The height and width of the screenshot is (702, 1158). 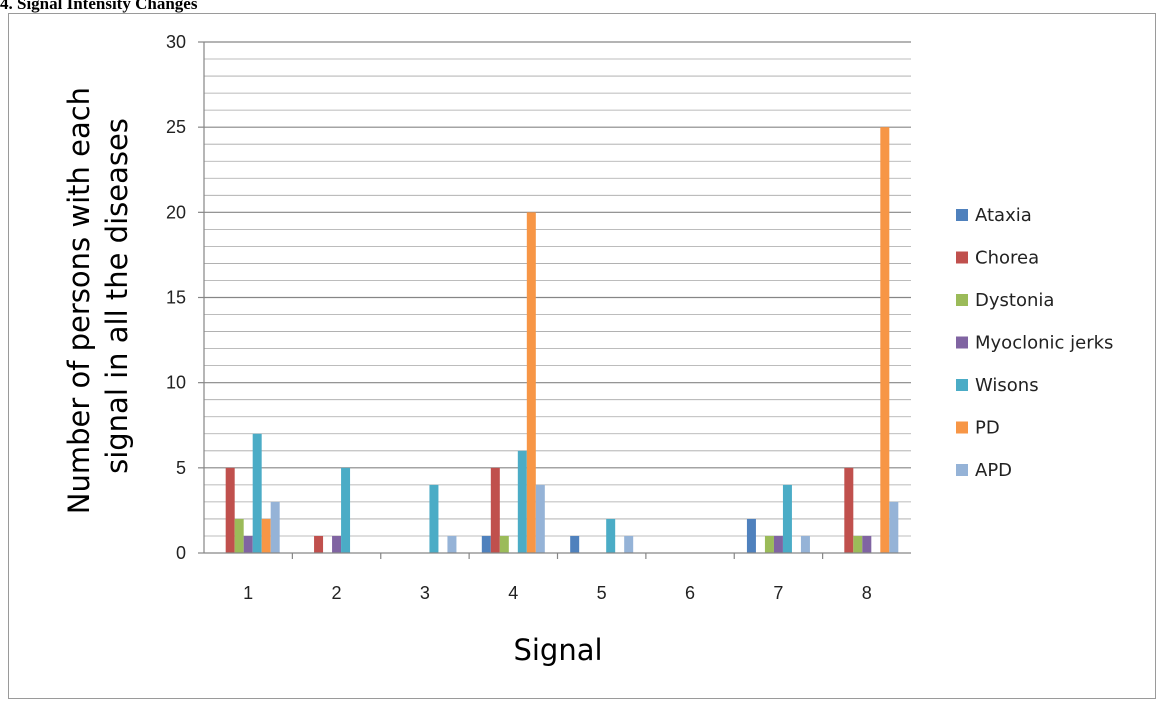 What do you see at coordinates (513, 593) in the screenshot?
I see `x-tick-label: 4` at bounding box center [513, 593].